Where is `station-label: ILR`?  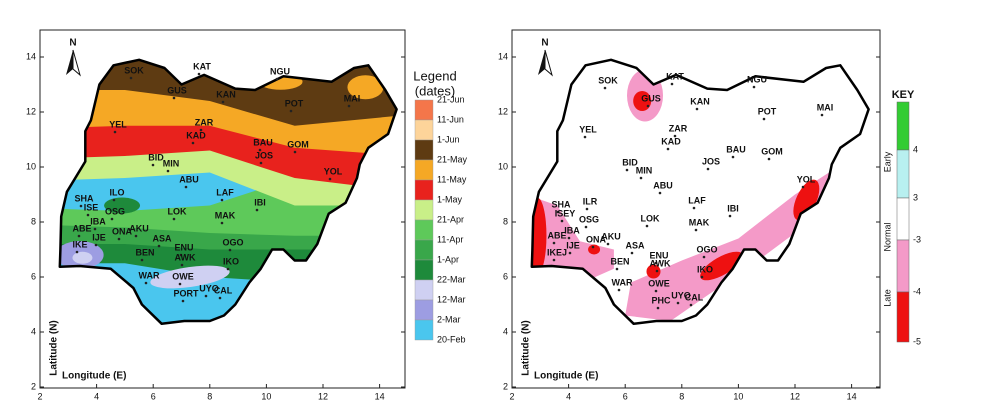 station-label: ILR is located at coordinates (590, 201).